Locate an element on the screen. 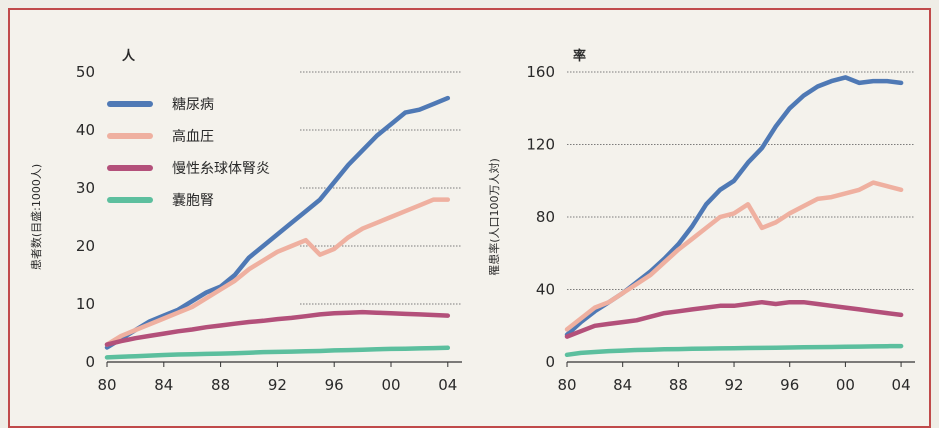 The height and width of the screenshot is (428, 939). y-tick-label: 30 is located at coordinates (85, 188).